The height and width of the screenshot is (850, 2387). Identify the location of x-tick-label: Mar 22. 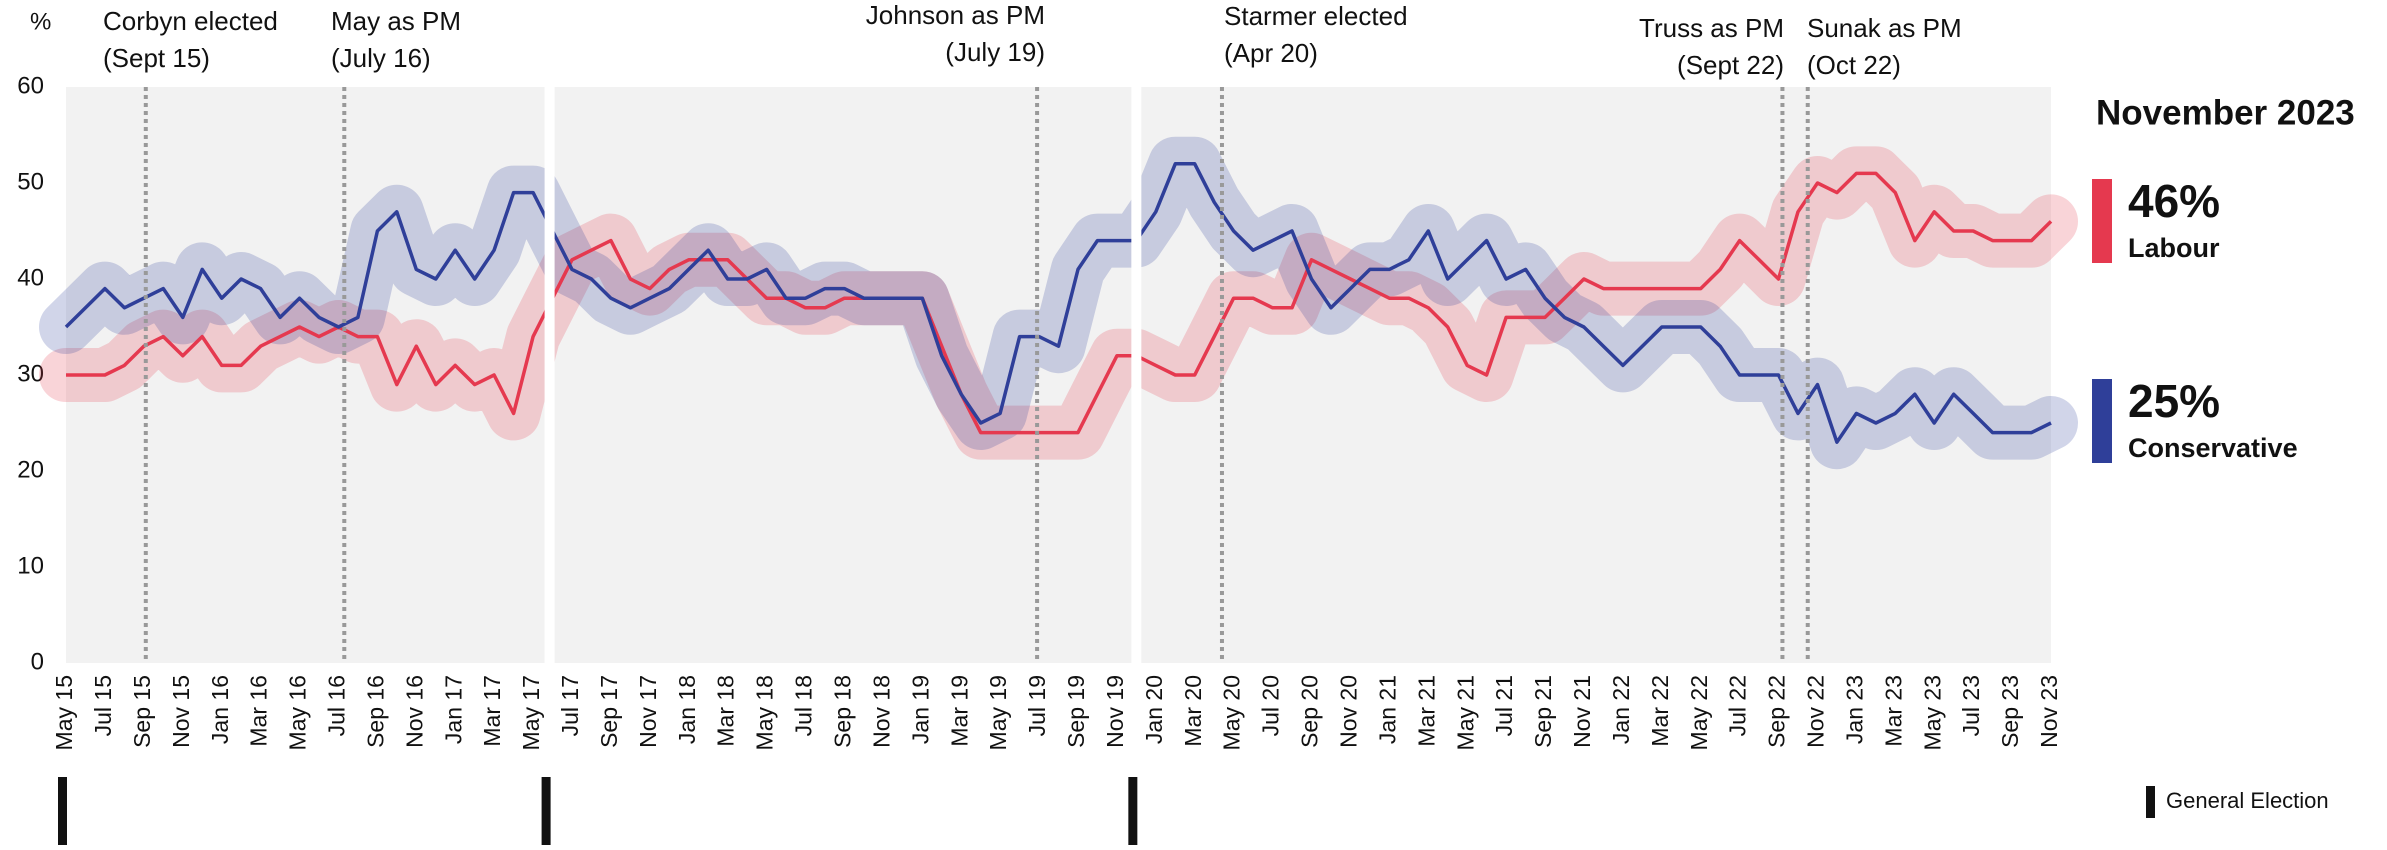
(1660, 711).